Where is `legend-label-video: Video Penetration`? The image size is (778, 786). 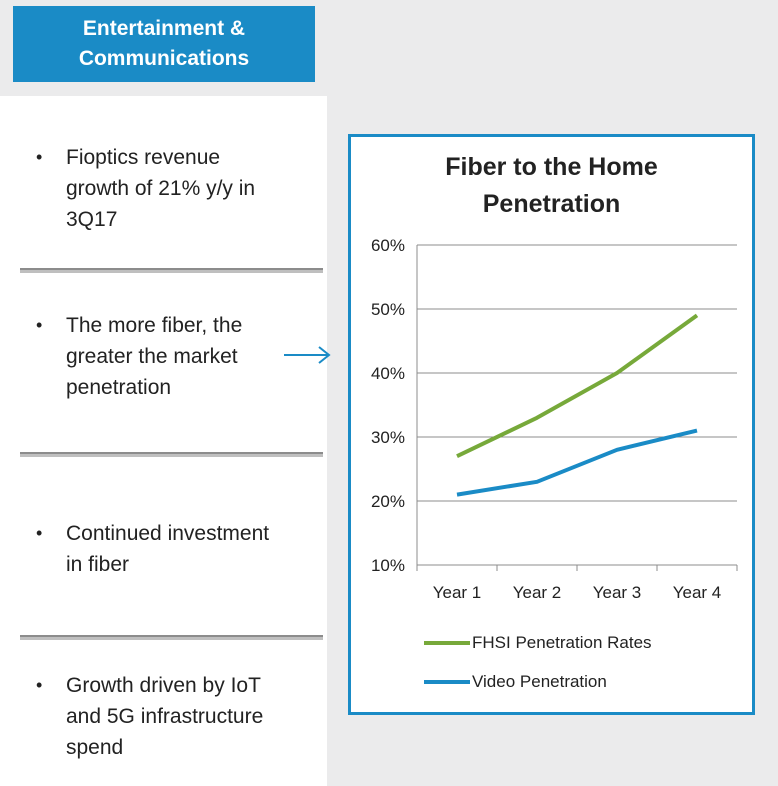
legend-label-video: Video Penetration is located at coordinates (539, 681).